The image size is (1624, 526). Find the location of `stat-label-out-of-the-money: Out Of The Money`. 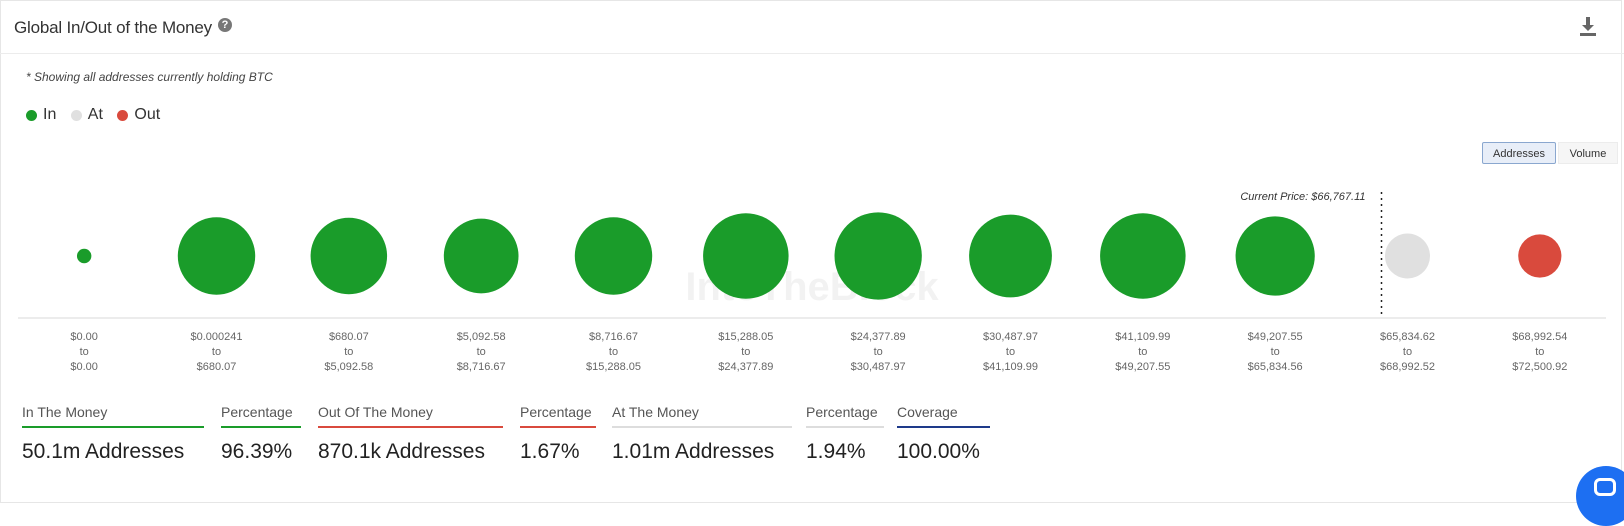

stat-label-out-of-the-money: Out Of The Money is located at coordinates (410, 416).